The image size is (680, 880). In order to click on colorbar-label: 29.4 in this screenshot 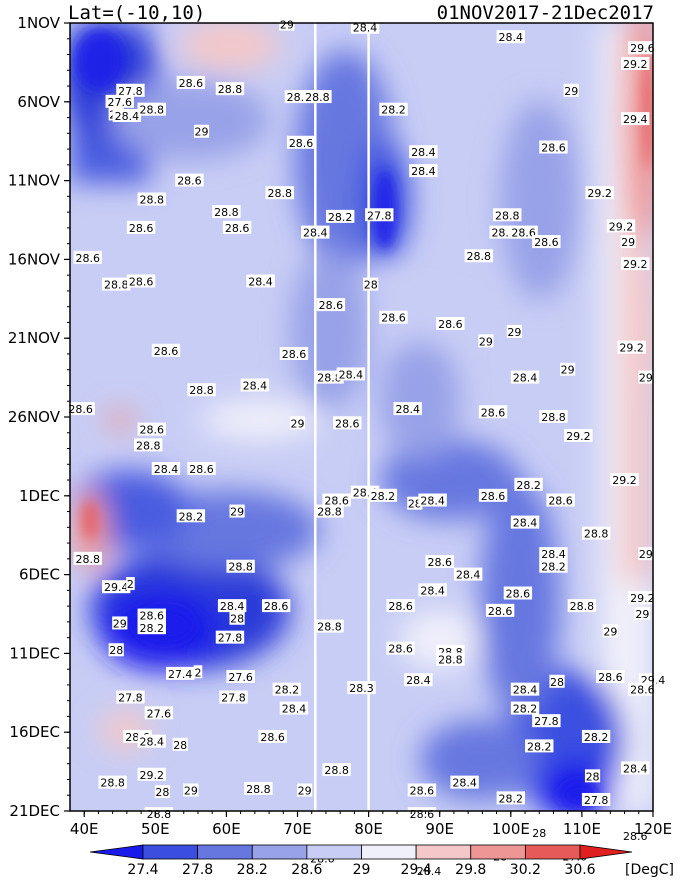, I will do `click(416, 870)`.